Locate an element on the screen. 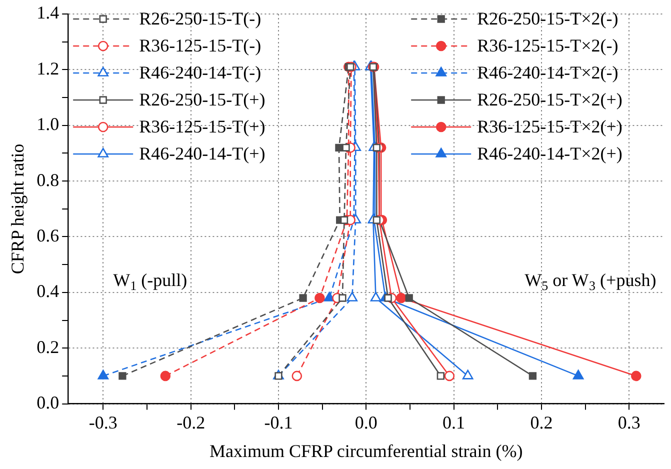 The width and height of the screenshot is (671, 469). x-tick-label: 0.1 is located at coordinates (454, 422).